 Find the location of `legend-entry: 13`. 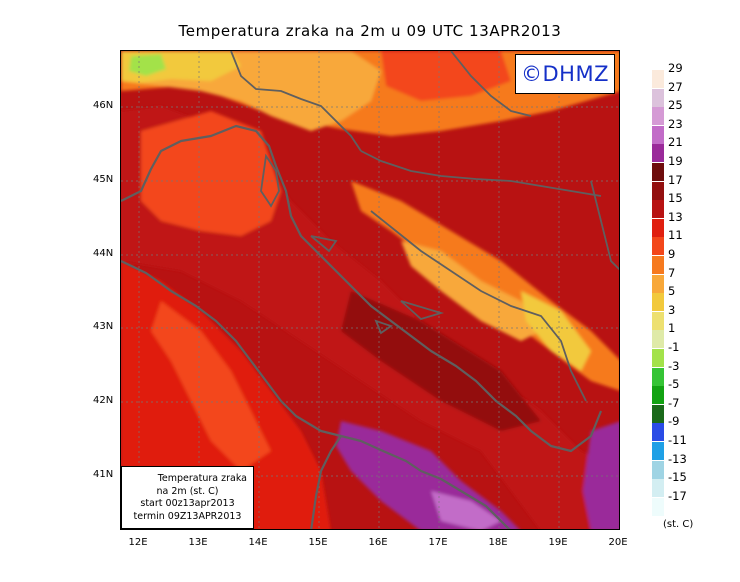

legend-entry: 13 is located at coordinates (692, 224).